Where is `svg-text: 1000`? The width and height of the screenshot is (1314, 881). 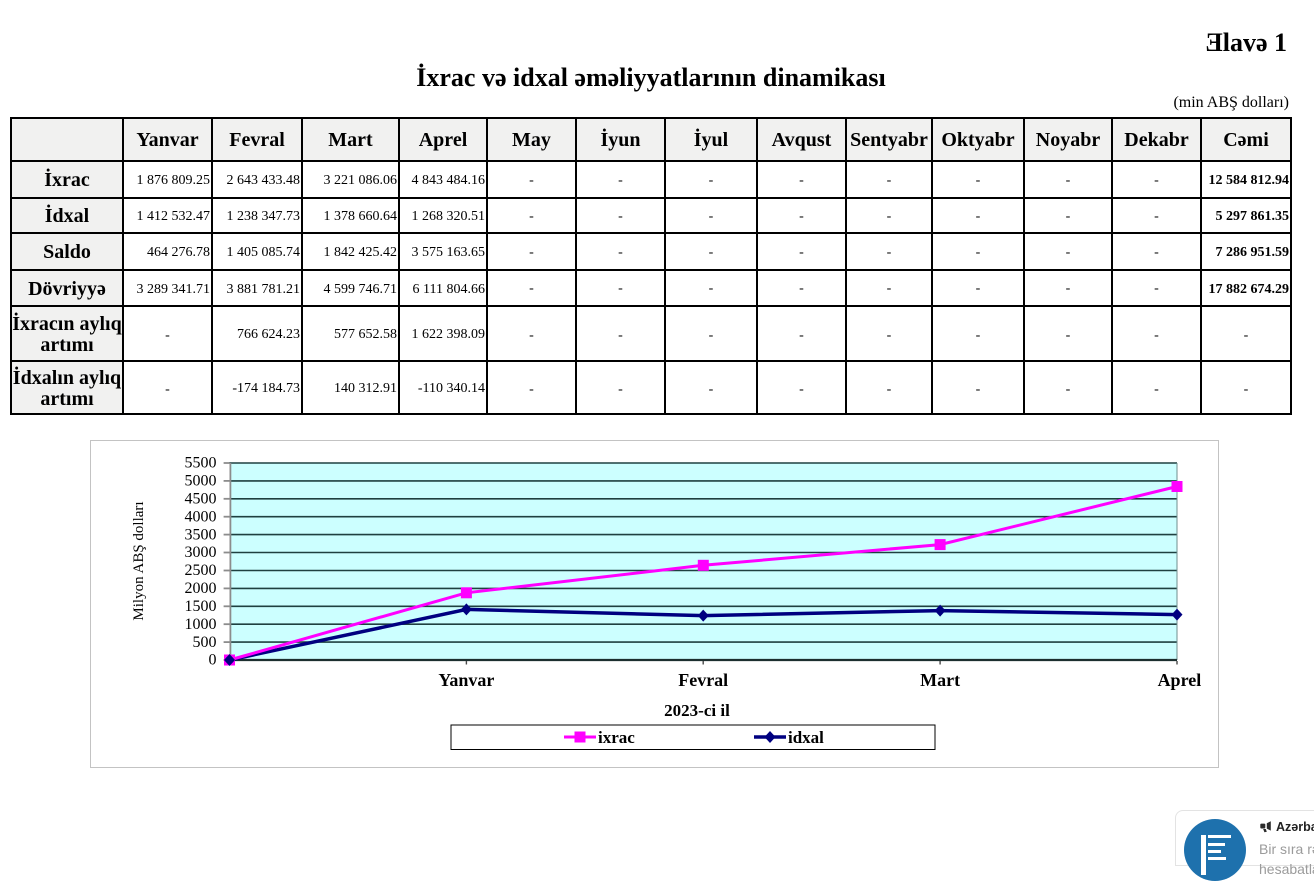 svg-text: 1000 is located at coordinates (201, 624).